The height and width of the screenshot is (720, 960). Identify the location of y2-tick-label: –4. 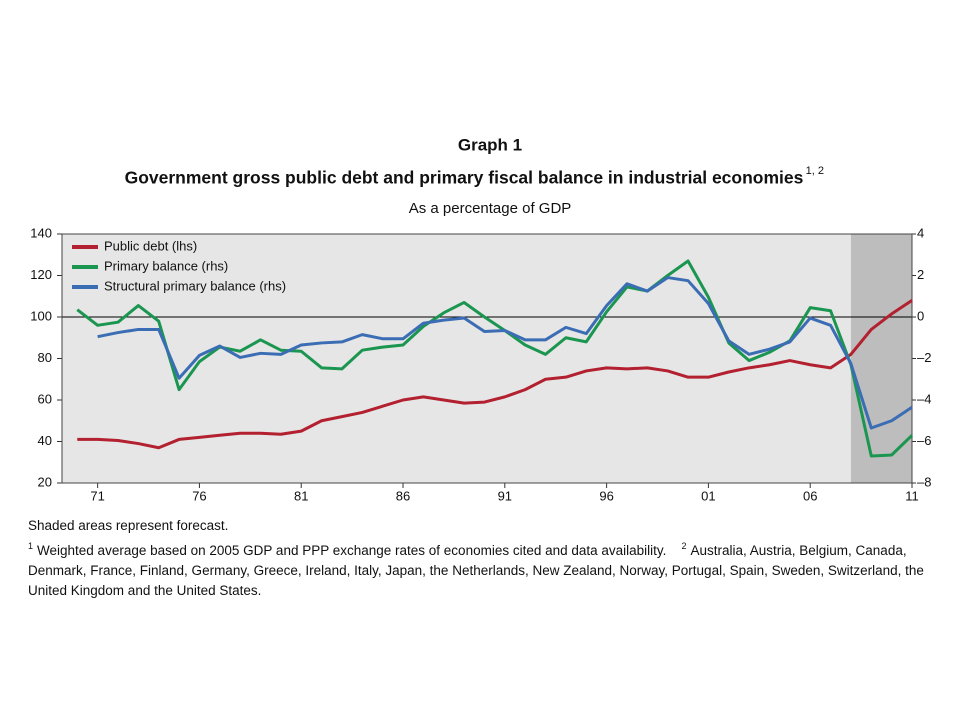
(924, 398).